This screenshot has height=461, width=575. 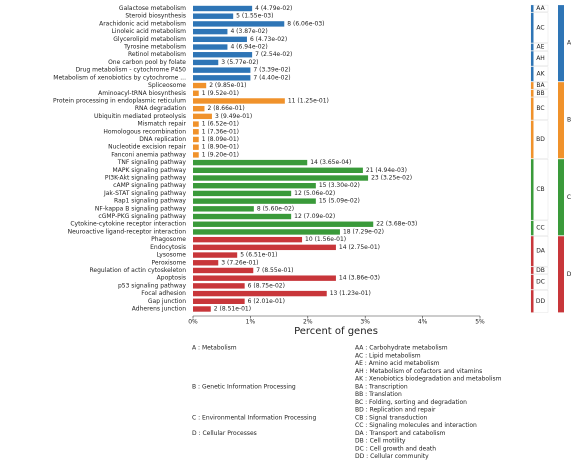 I want to click on subclass-code: DA, so click(x=541, y=251).